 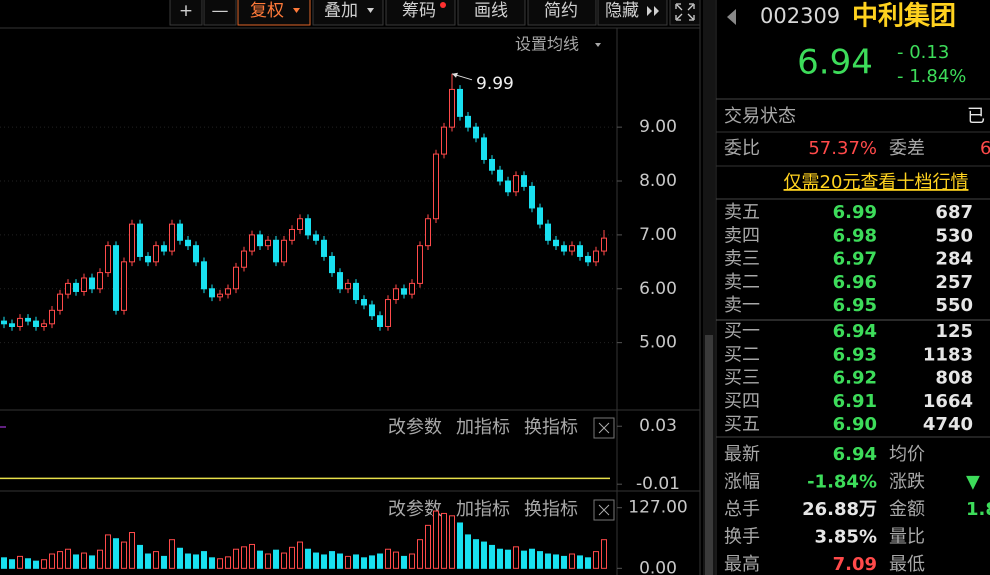 What do you see at coordinates (907, 148) in the screenshot?
I see `diff-label: 委差` at bounding box center [907, 148].